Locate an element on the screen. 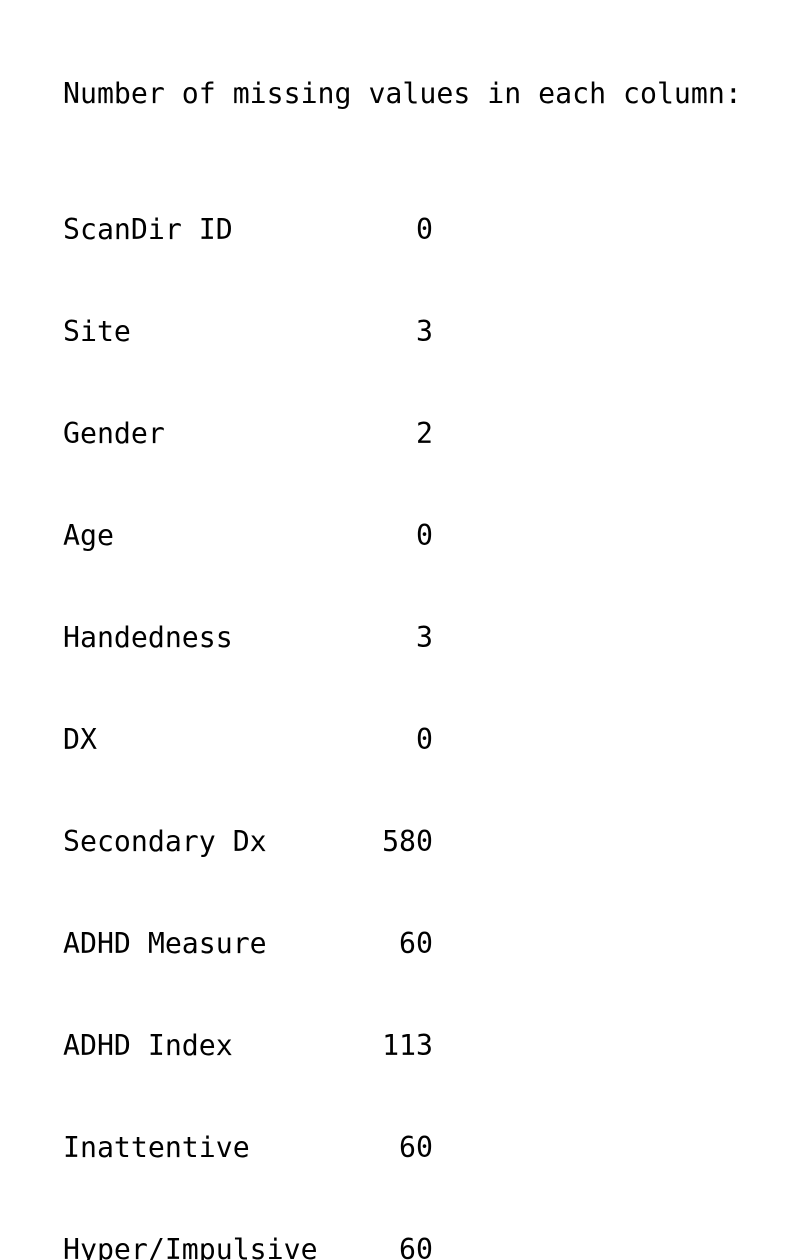 This screenshot has width=794, height=1260. column-name: ADHD Index is located at coordinates (148, 1045).